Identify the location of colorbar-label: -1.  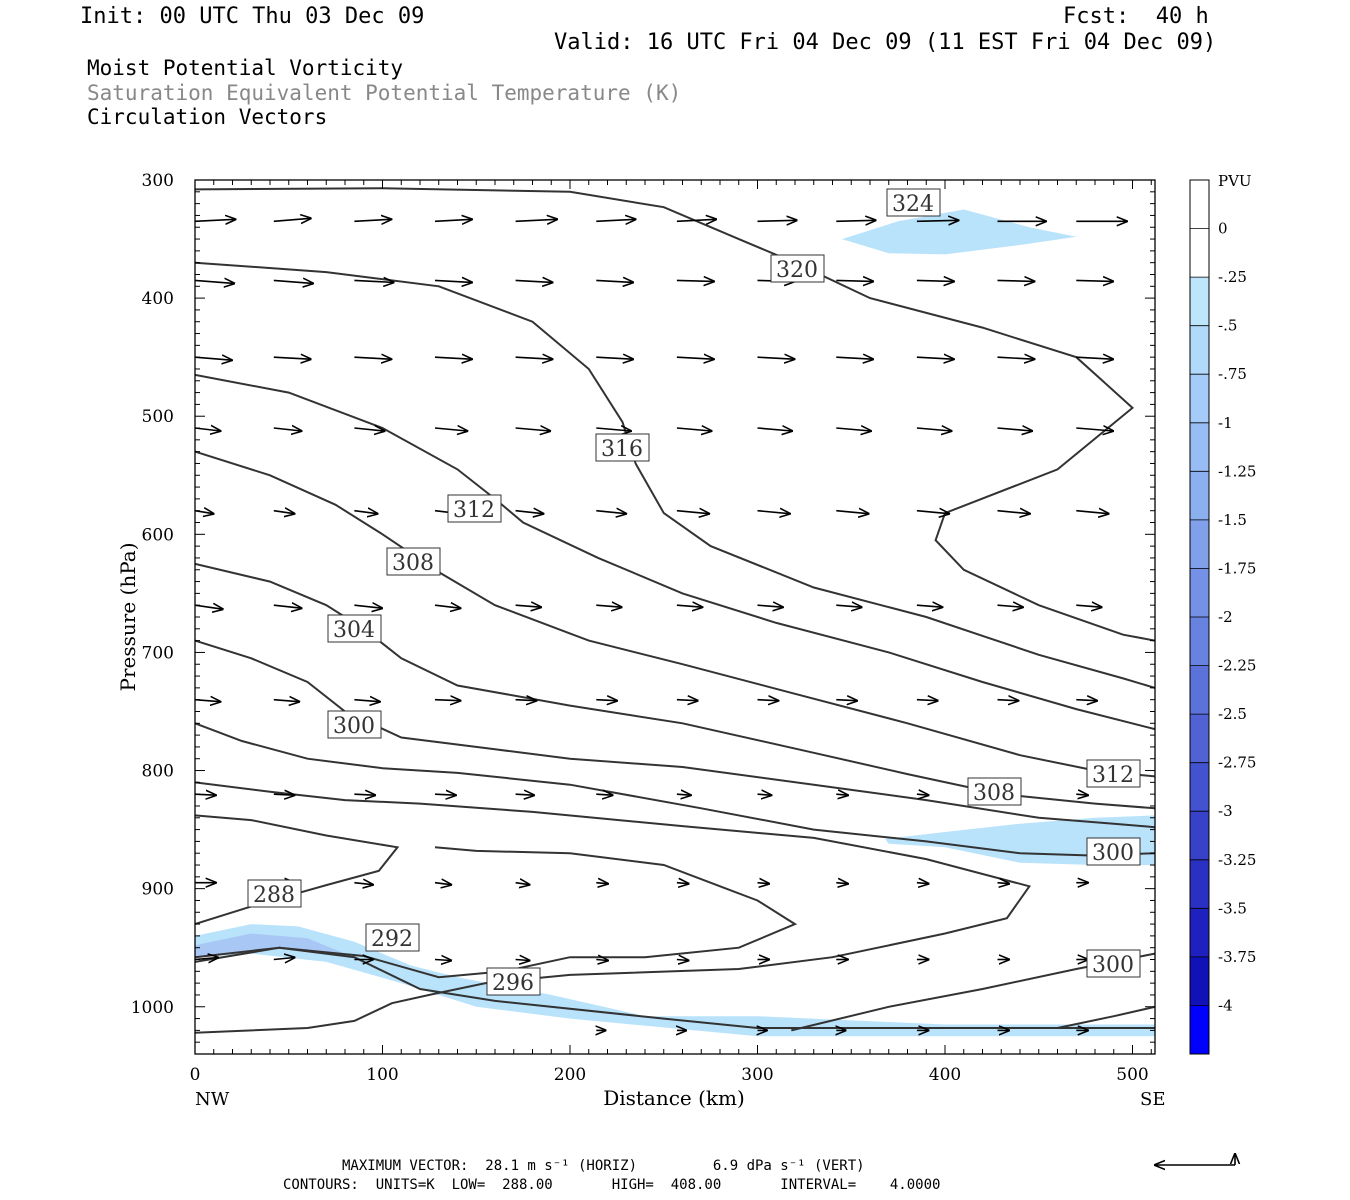
(1225, 423).